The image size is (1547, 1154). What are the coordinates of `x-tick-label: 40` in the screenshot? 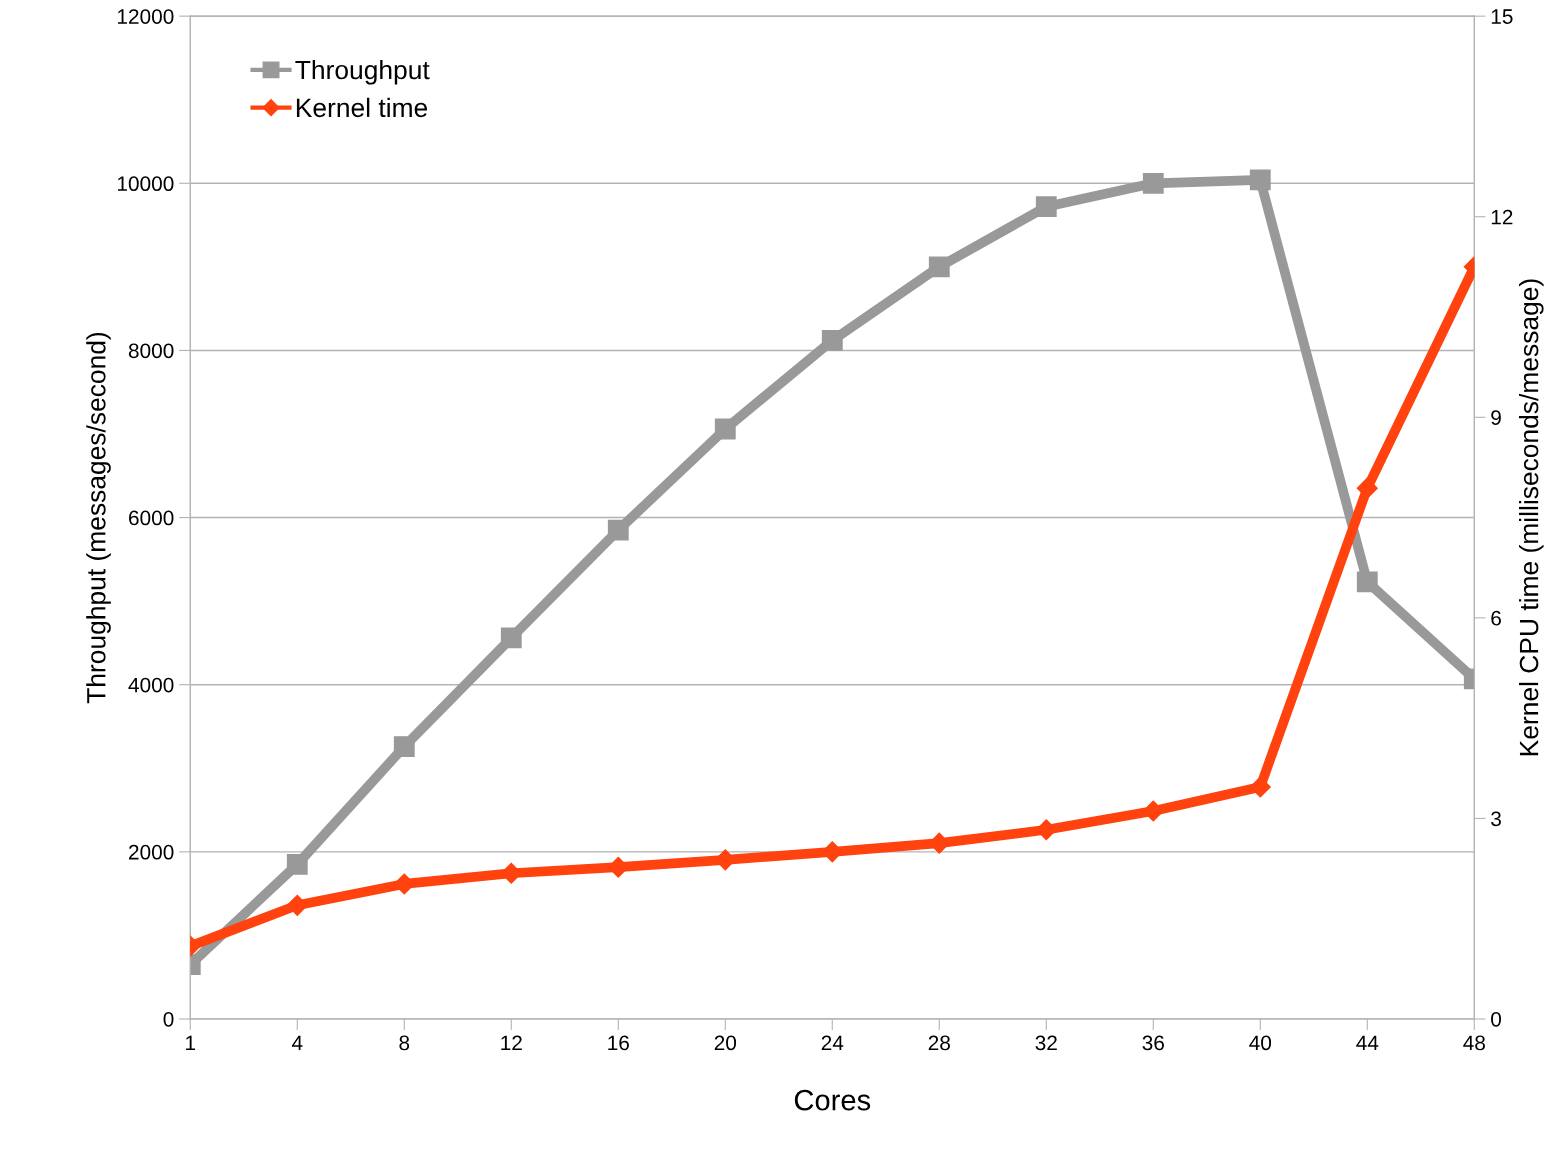 It's located at (1260, 1043).